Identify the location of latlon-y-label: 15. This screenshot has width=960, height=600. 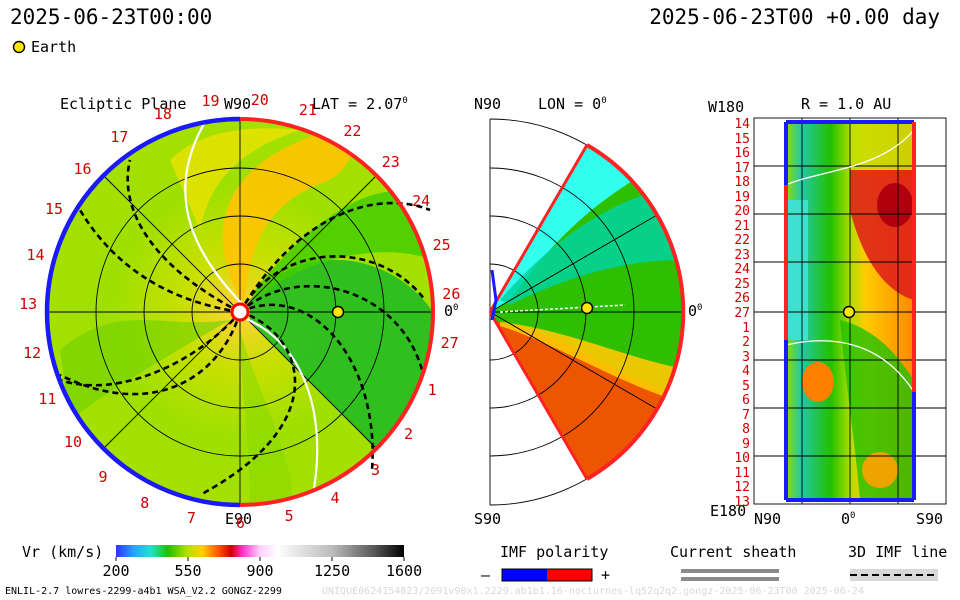
(742, 139).